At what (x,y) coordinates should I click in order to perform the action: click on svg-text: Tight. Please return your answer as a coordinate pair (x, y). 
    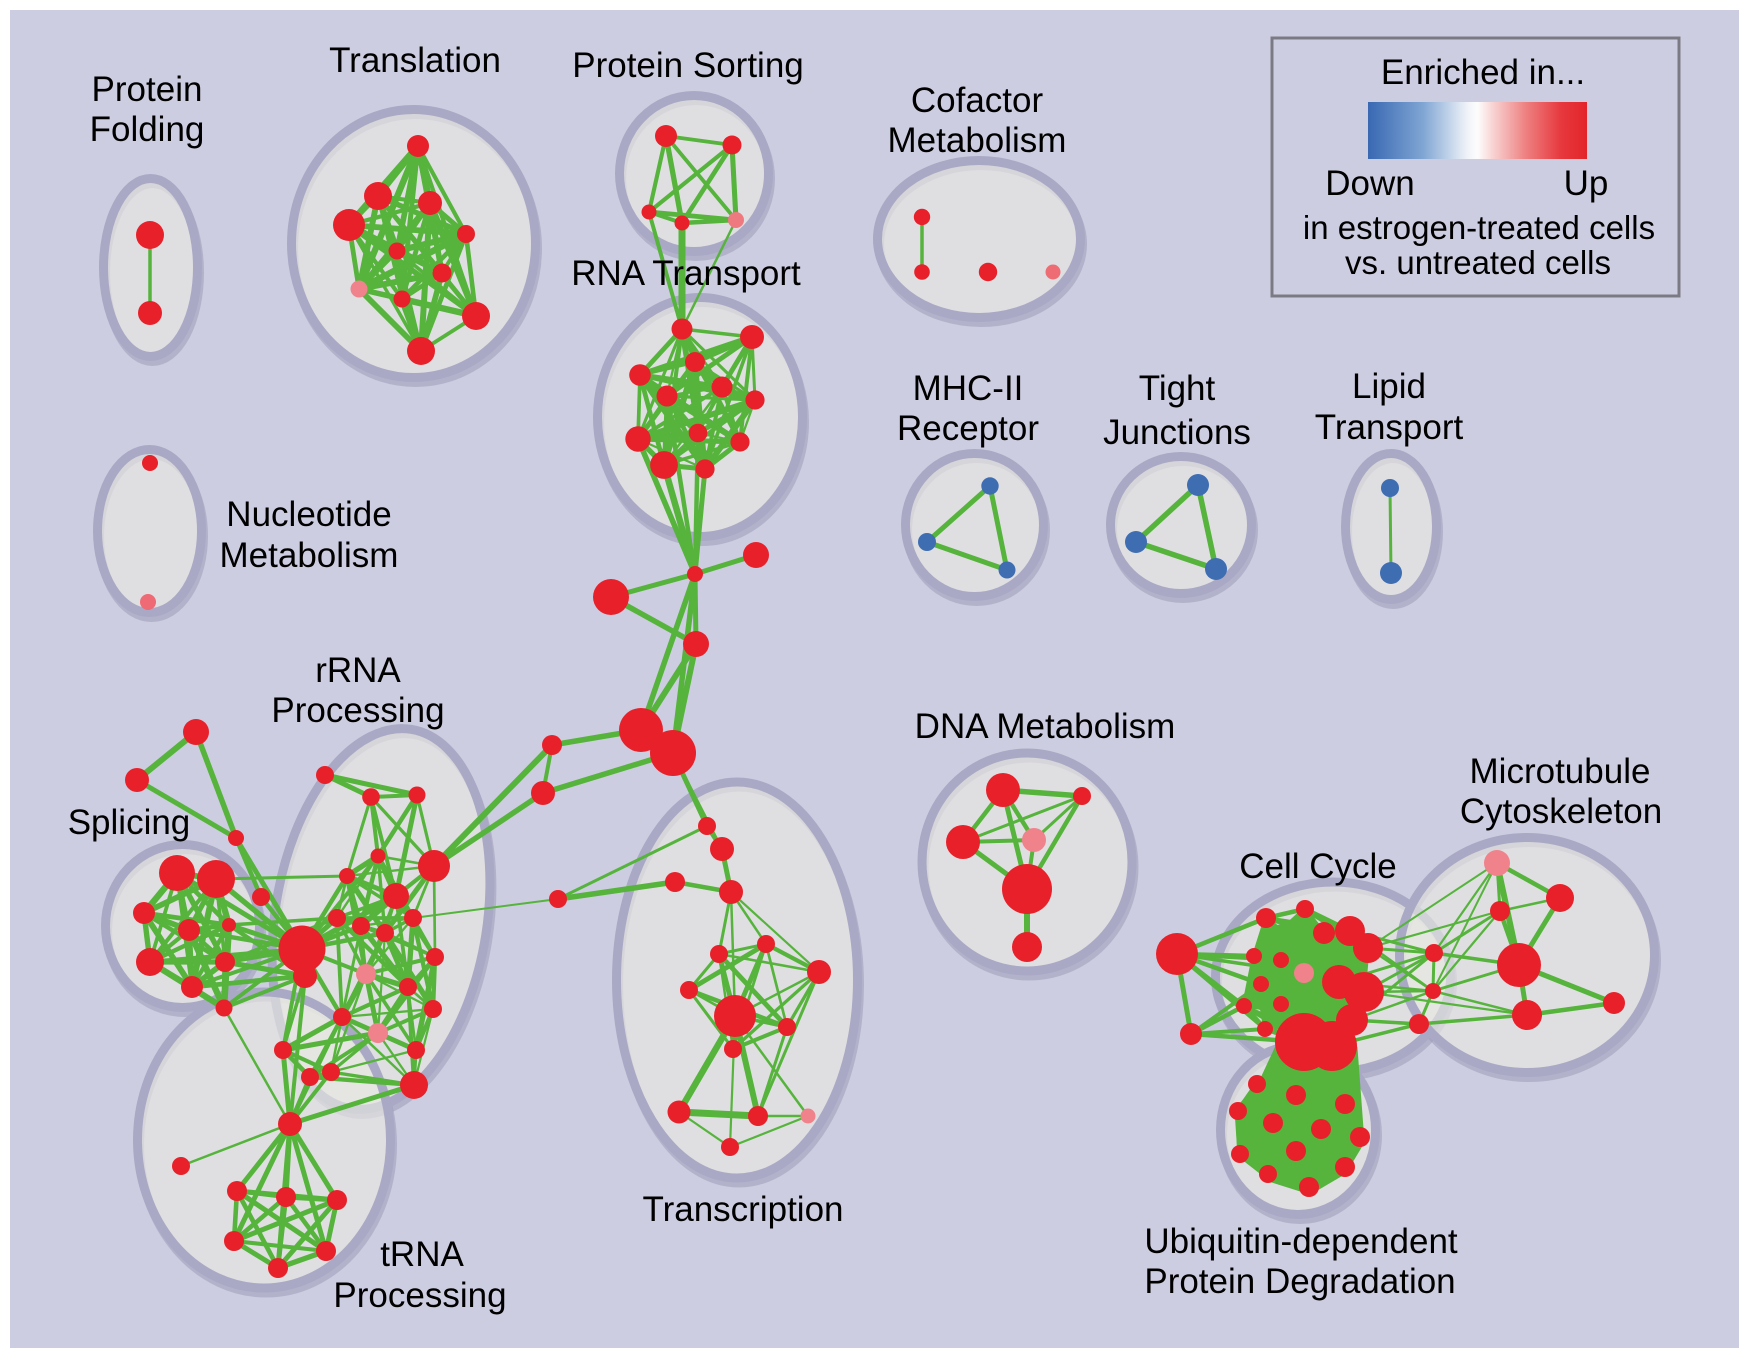
    Looking at the image, I should click on (1177, 388).